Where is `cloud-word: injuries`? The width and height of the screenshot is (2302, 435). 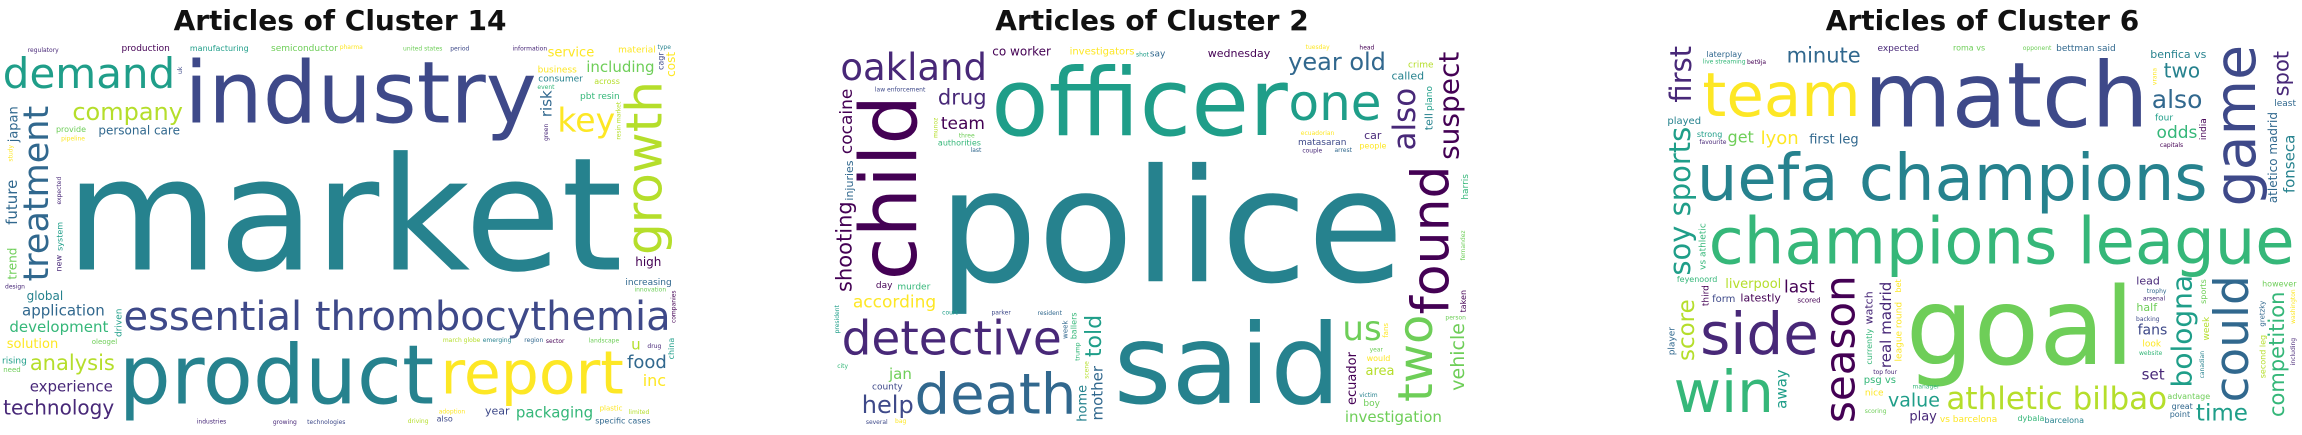 cloud-word: injuries is located at coordinates (849, 180).